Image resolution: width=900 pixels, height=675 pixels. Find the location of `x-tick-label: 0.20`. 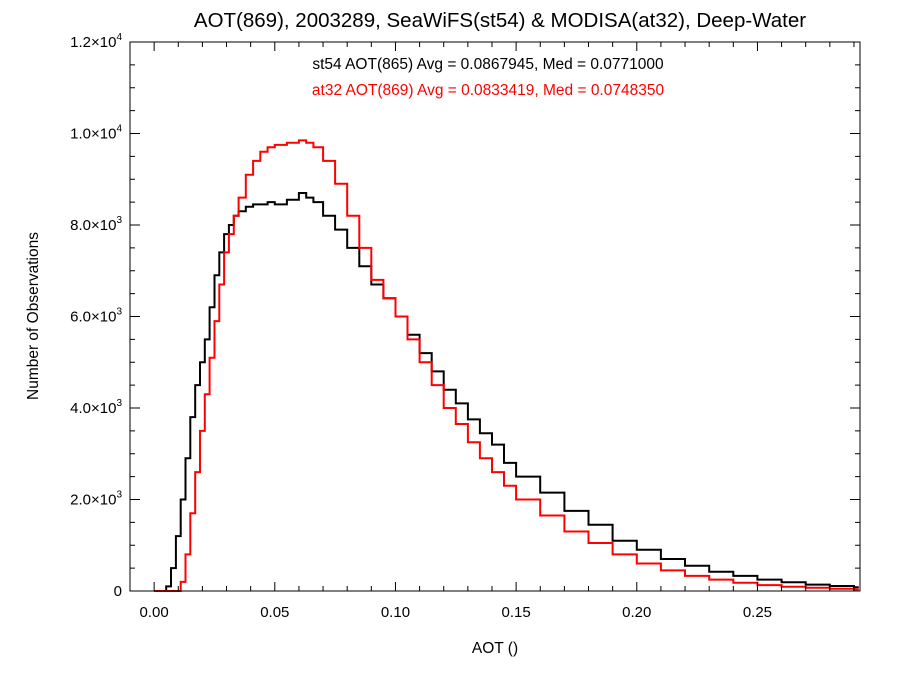

x-tick-label: 0.20 is located at coordinates (636, 612).